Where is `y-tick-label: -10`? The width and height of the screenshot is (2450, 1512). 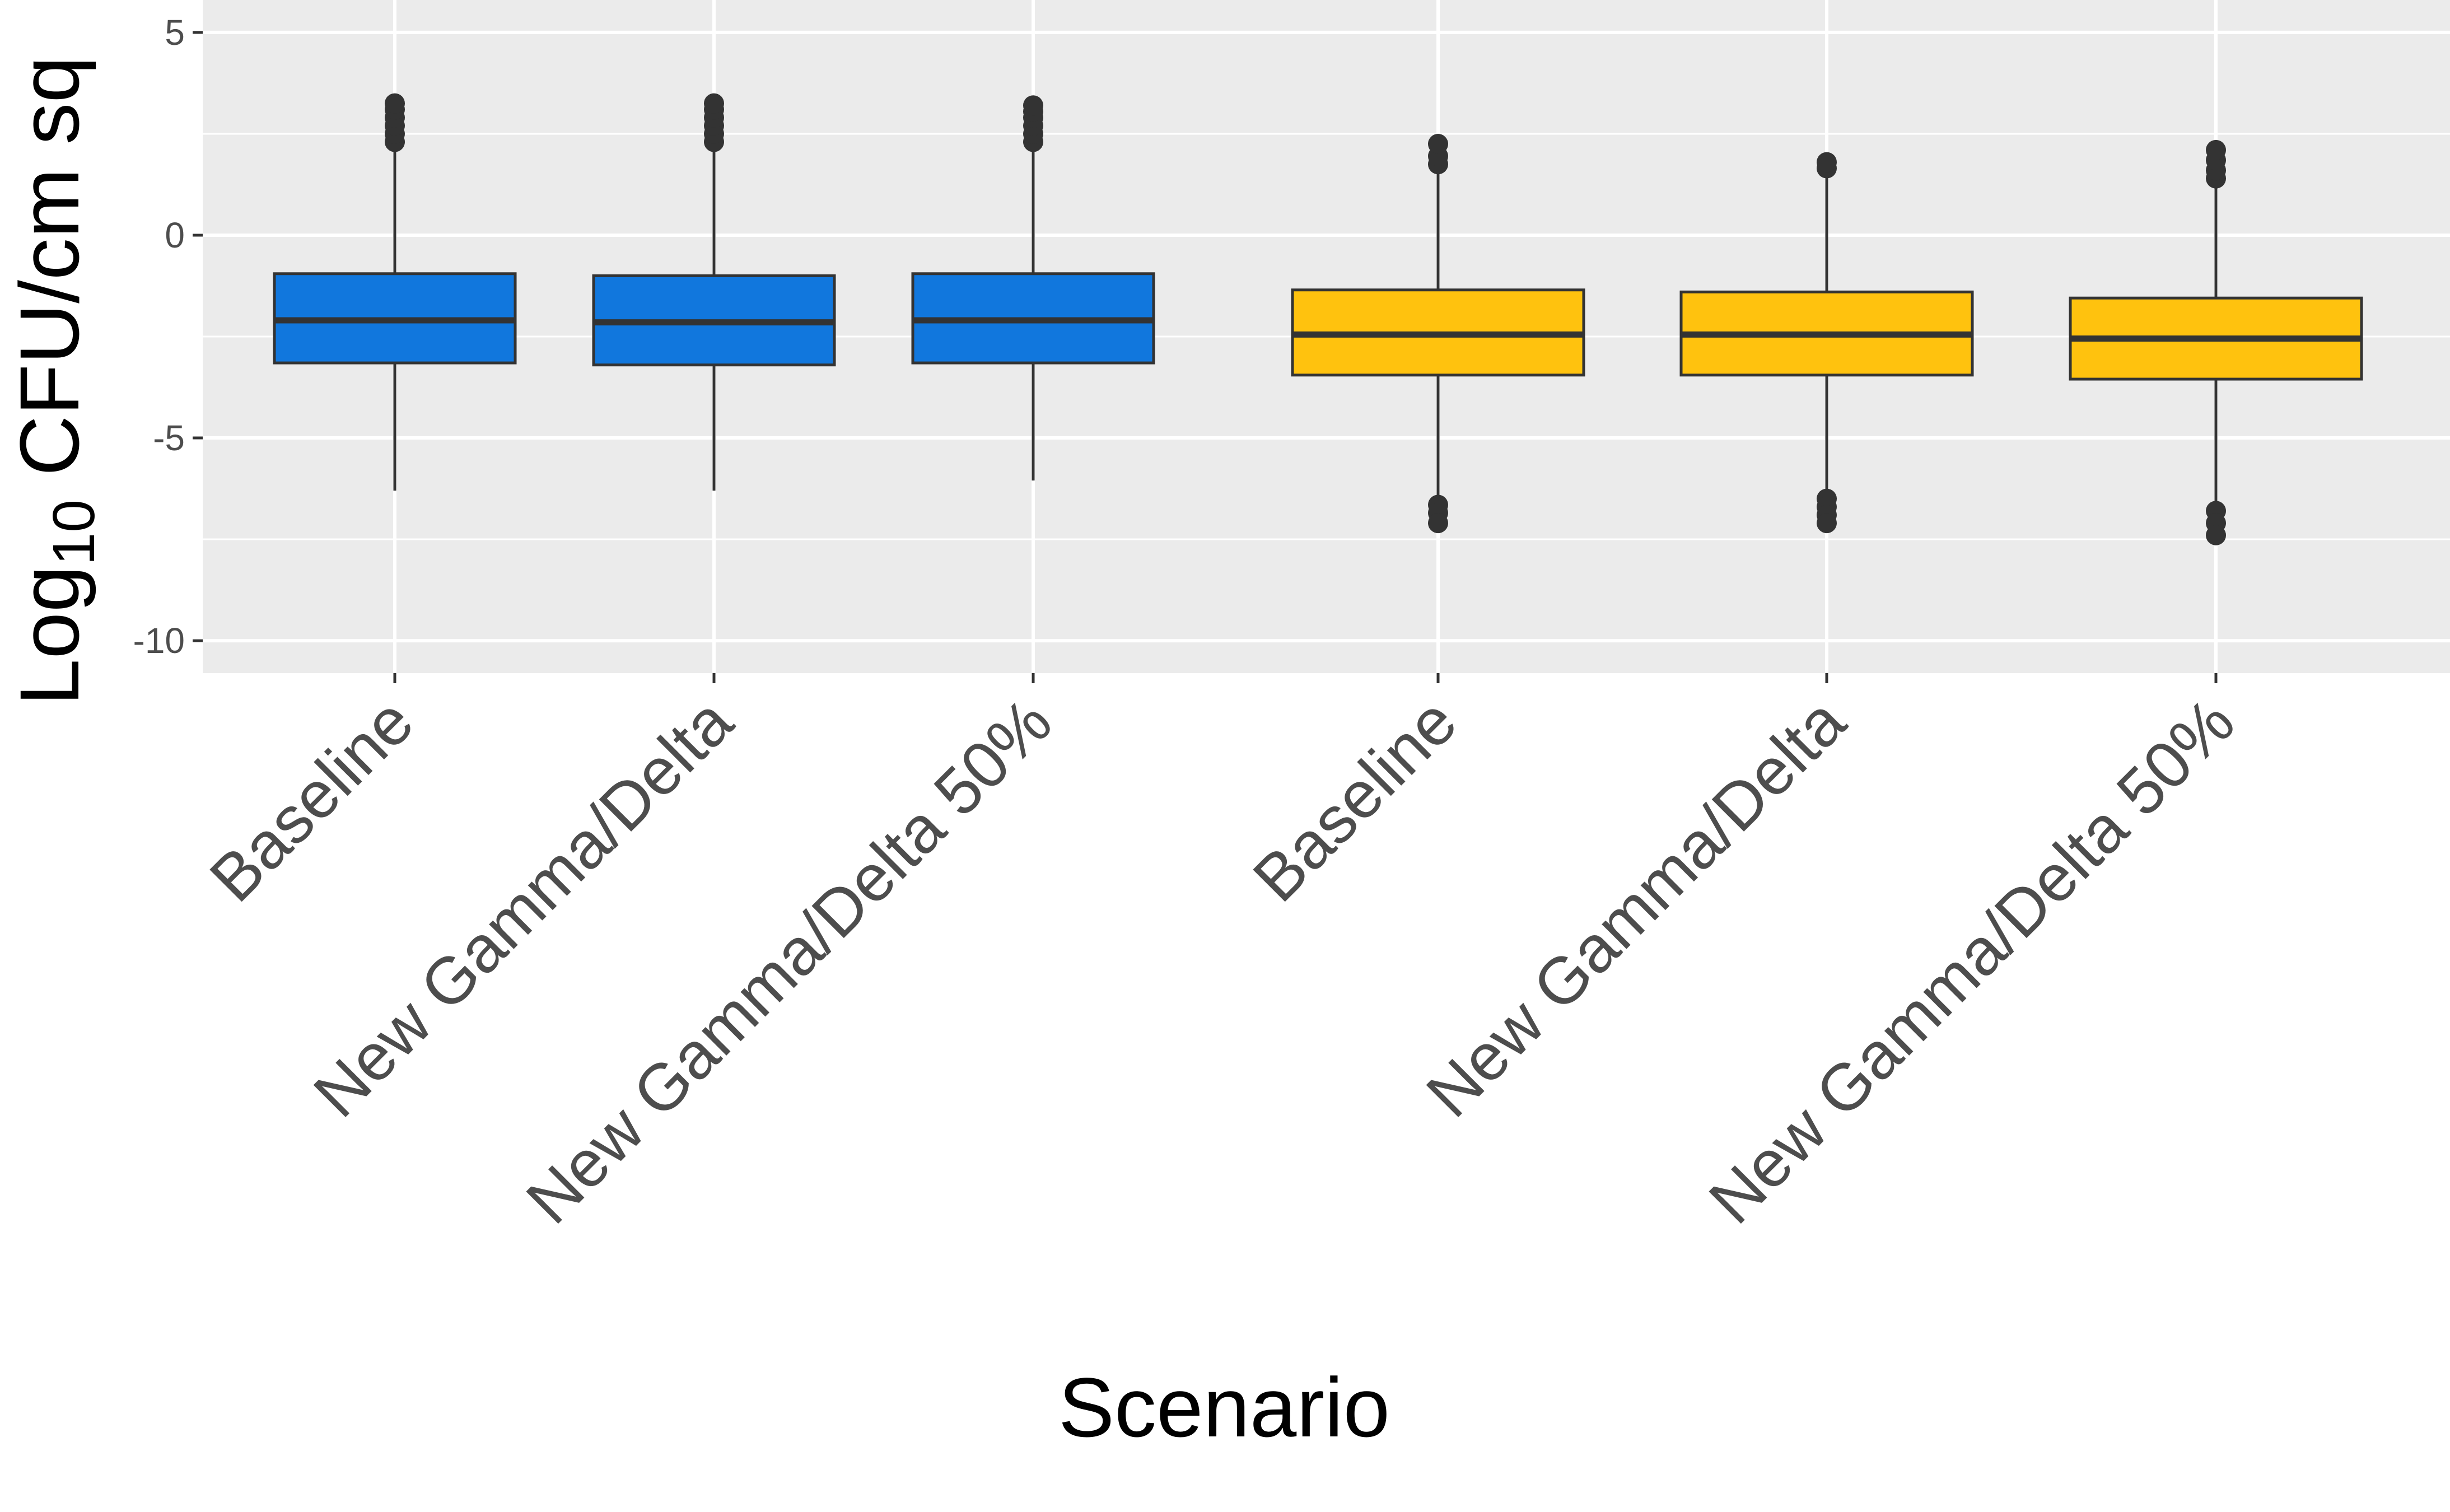 y-tick-label: -10 is located at coordinates (159, 641).